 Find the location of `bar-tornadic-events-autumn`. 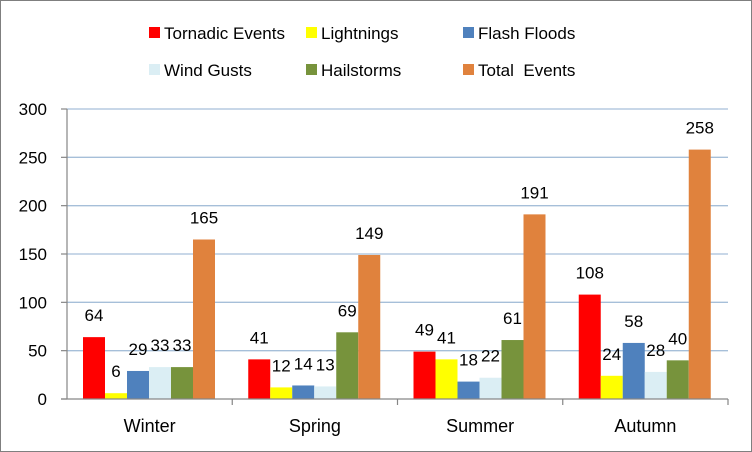

bar-tornadic-events-autumn is located at coordinates (589, 346).